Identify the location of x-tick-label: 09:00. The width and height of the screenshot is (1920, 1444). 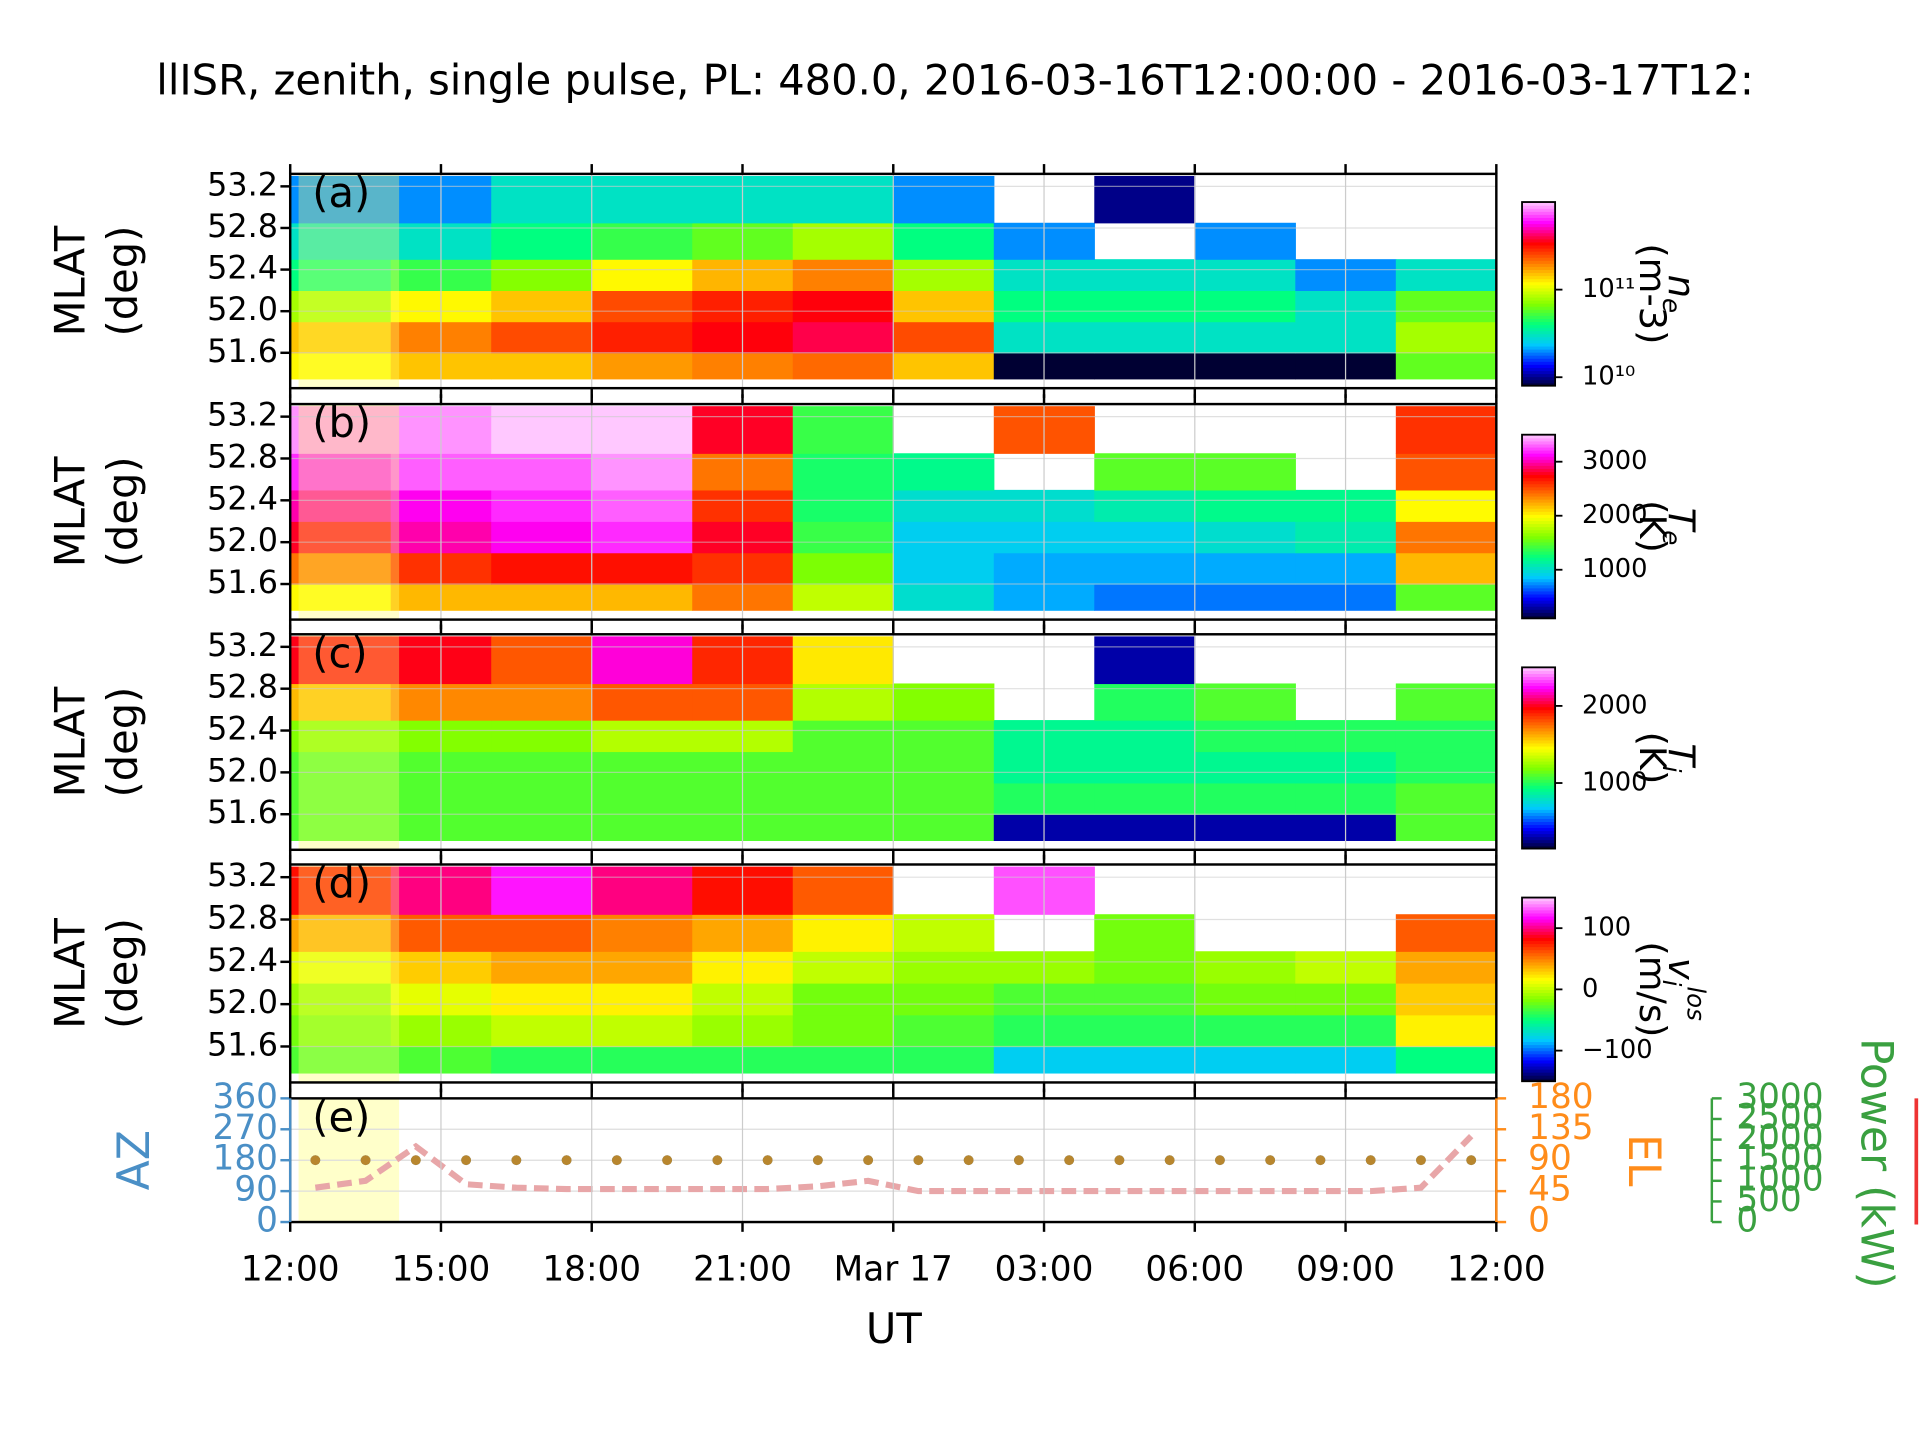
(1345, 1270).